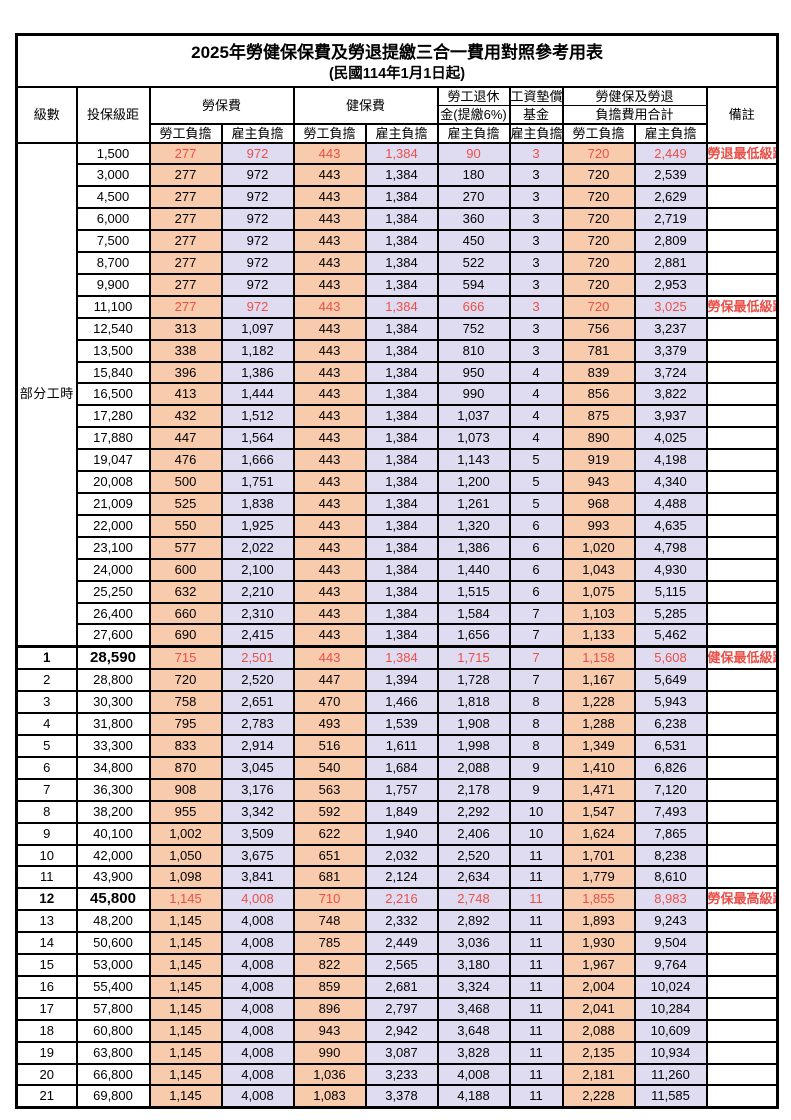  Describe the element at coordinates (598, 350) in the screenshot. I see `total-employee-cell: 781` at that location.